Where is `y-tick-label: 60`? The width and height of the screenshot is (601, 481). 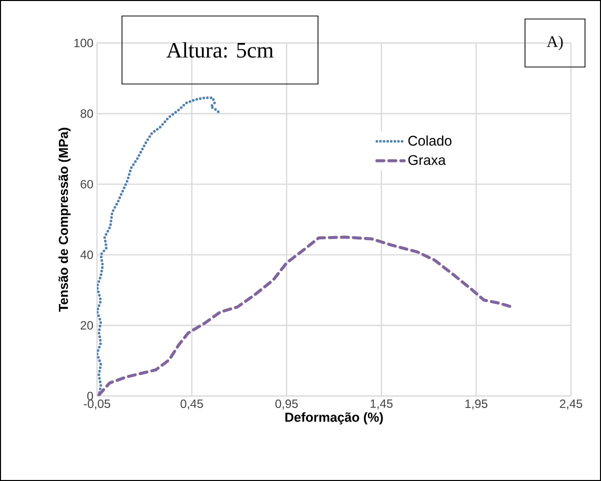
y-tick-label: 60 is located at coordinates (87, 184).